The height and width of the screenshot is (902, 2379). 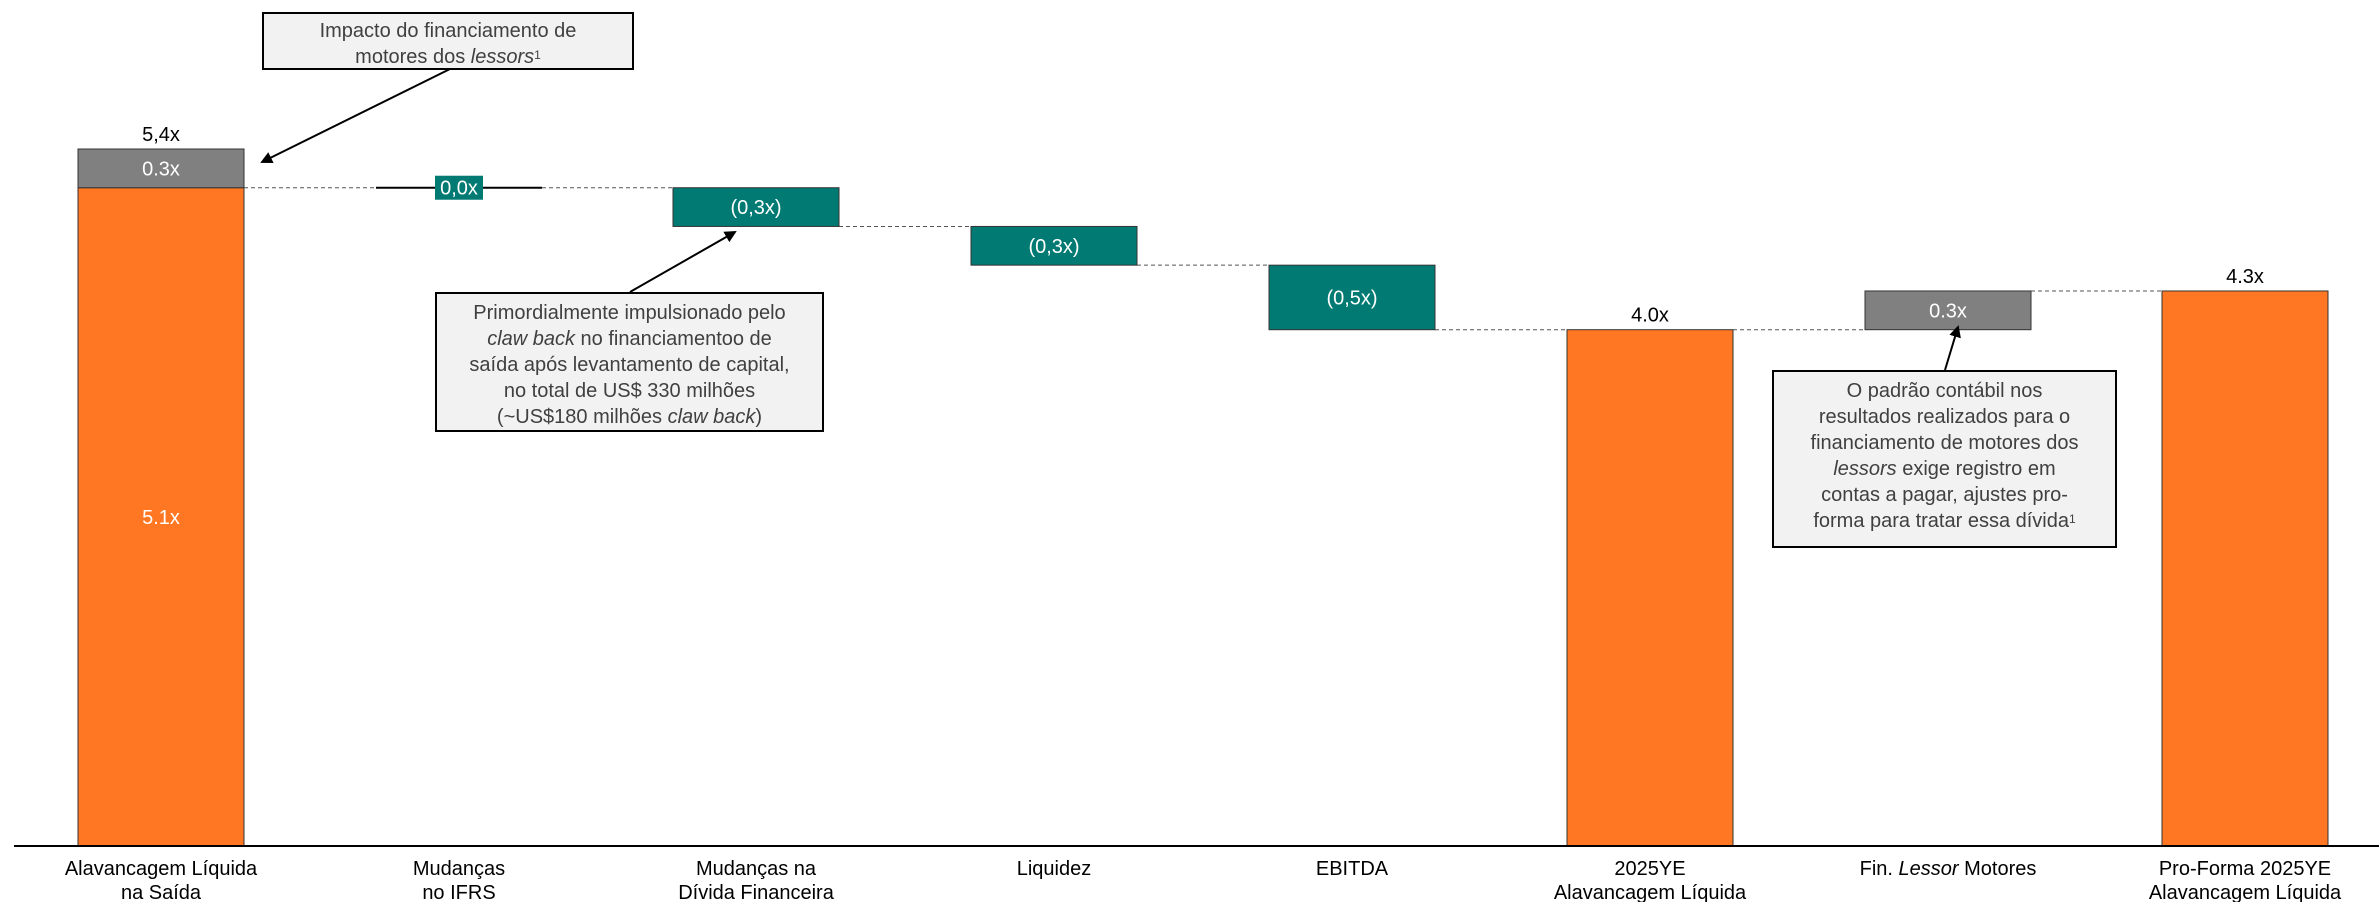 I want to click on callout-right-line4-italic: lessors, so click(x=1865, y=469).